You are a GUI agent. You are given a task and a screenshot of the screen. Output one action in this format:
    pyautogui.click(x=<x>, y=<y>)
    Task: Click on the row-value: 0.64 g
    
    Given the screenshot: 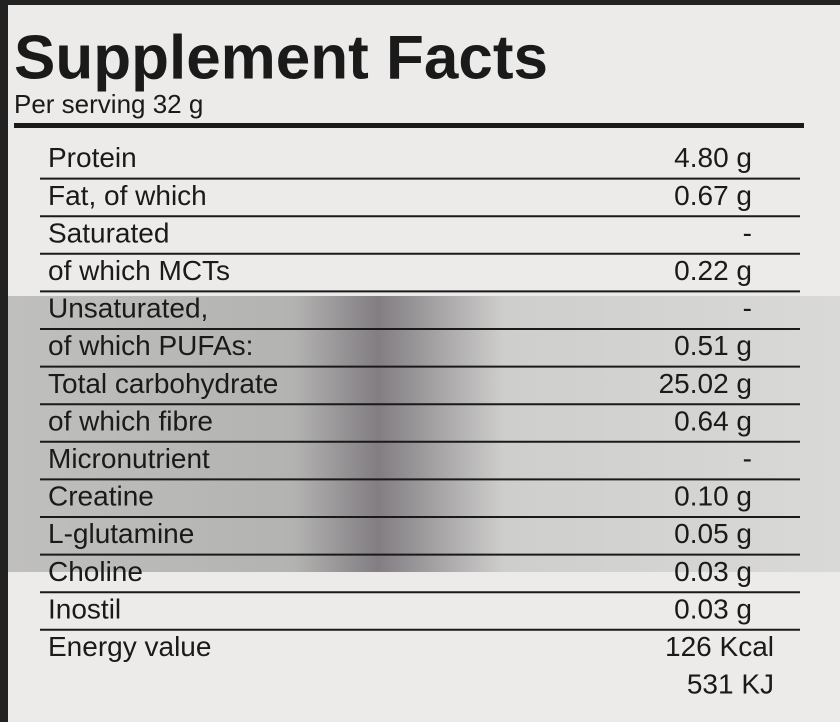 What is the action you would take?
    pyautogui.click(x=713, y=420)
    